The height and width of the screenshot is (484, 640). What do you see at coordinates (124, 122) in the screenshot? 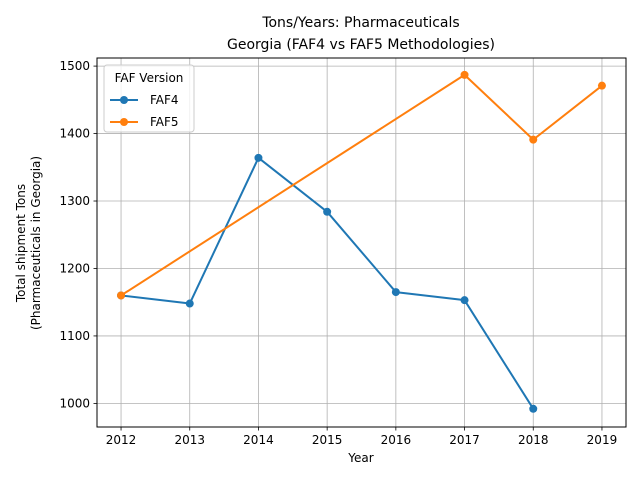
I see `legend-marker-faf5` at bounding box center [124, 122].